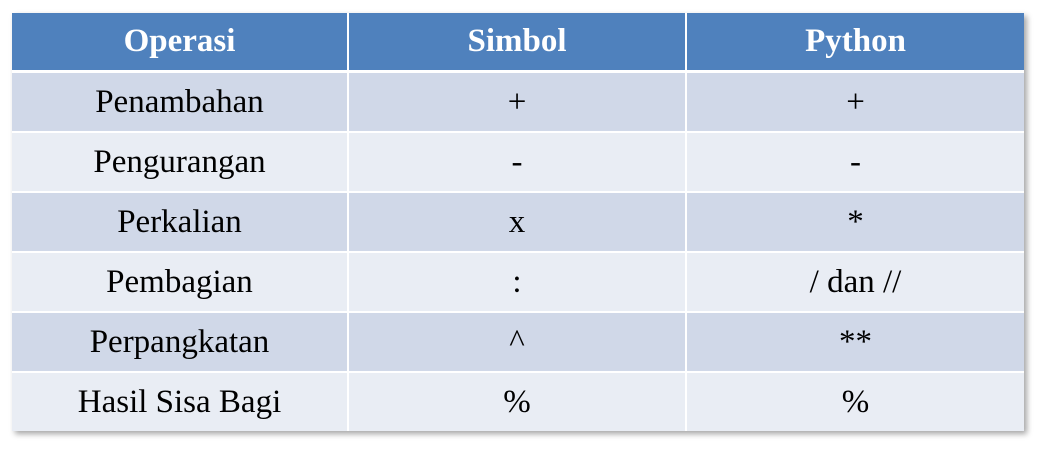  I want to click on cell-python: %, so click(855, 402).